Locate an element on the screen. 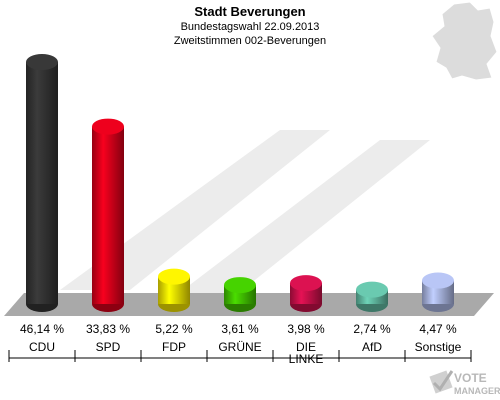 The height and width of the screenshot is (400, 500). value-label: 4,47 % is located at coordinates (438, 329).